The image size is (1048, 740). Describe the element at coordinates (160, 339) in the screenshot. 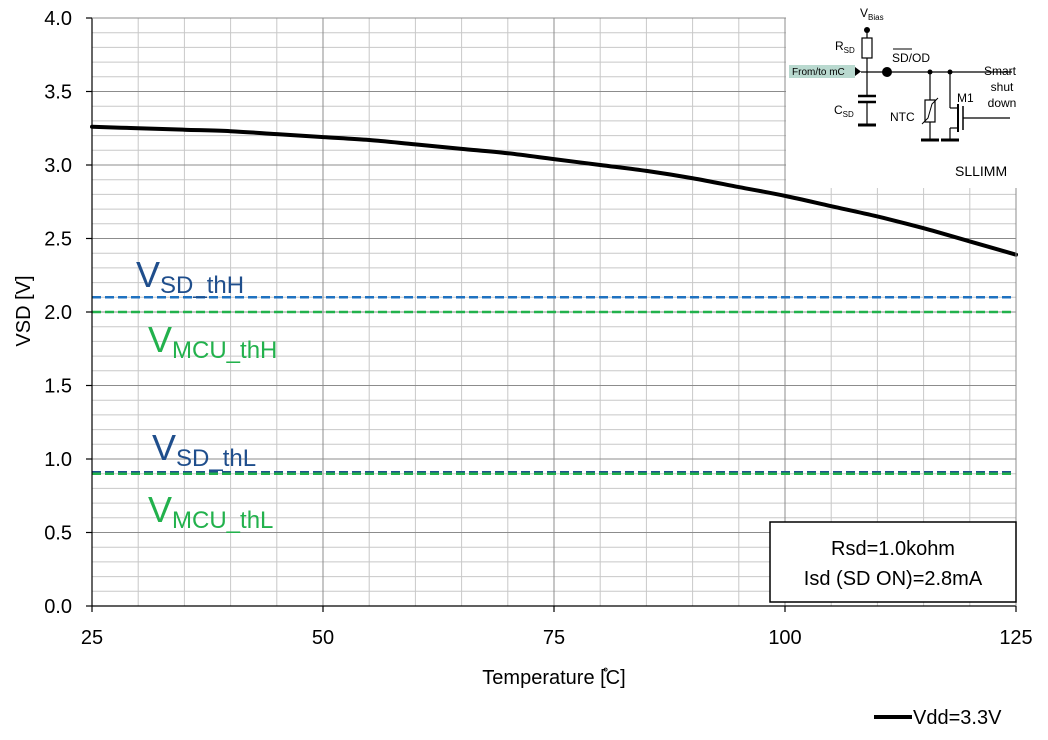

I see `label-vmcu-thh-main: V` at that location.